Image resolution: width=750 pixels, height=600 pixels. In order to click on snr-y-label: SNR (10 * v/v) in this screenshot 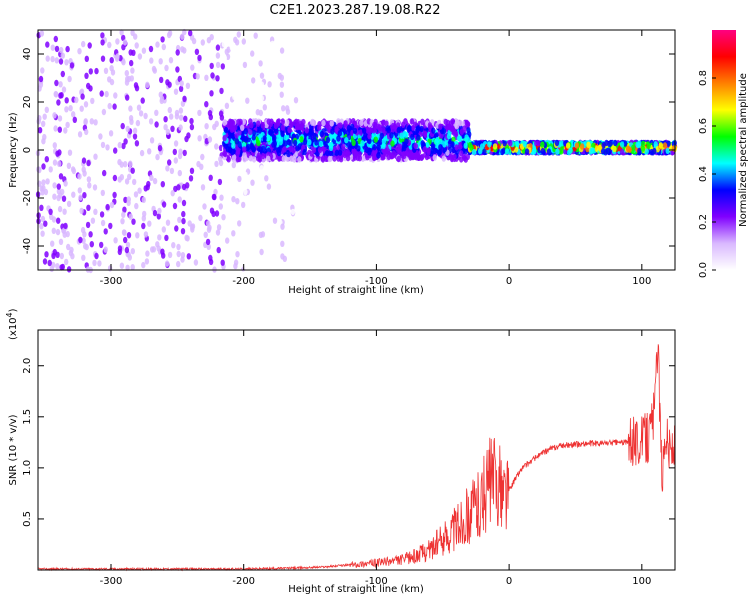, I will do `click(13, 449)`.